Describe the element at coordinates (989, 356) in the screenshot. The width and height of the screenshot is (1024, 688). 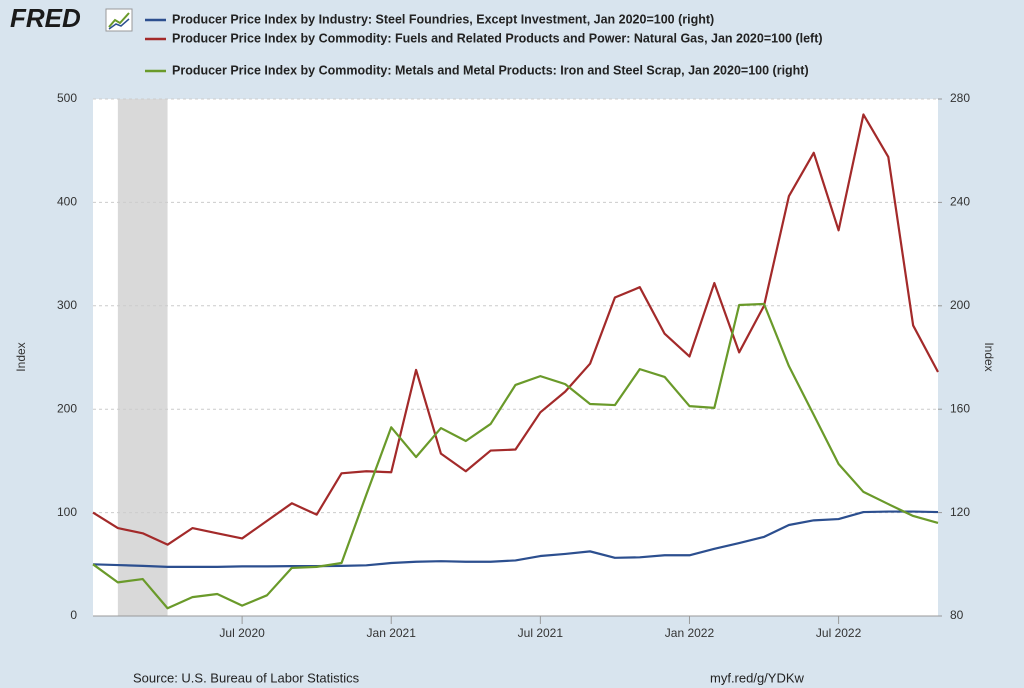
I see `y2-axis-title: Index` at that location.